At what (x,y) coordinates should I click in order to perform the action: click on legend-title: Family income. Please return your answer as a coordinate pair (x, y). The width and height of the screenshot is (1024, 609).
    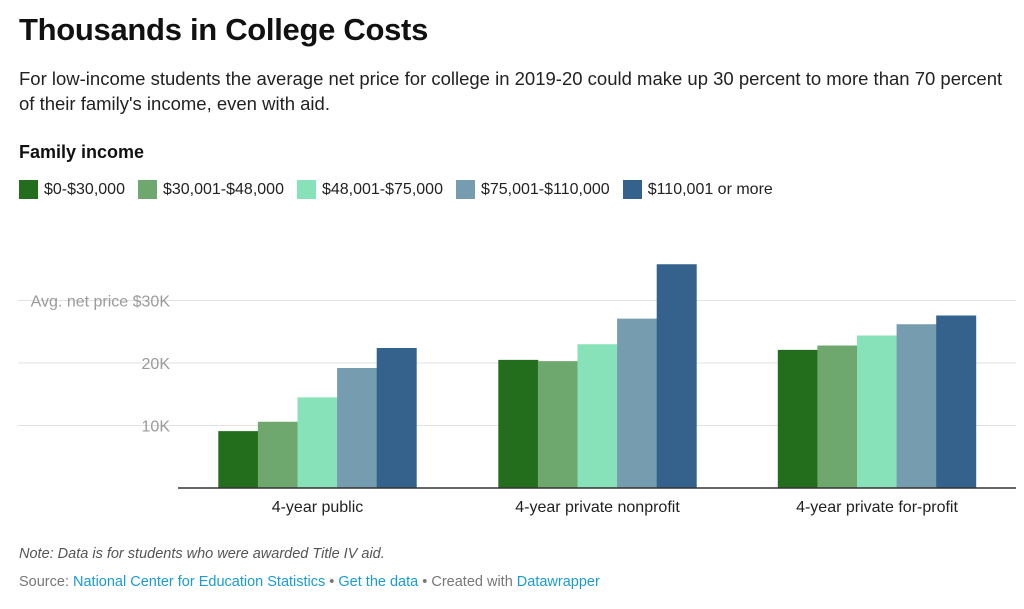
    Looking at the image, I should click on (82, 152).